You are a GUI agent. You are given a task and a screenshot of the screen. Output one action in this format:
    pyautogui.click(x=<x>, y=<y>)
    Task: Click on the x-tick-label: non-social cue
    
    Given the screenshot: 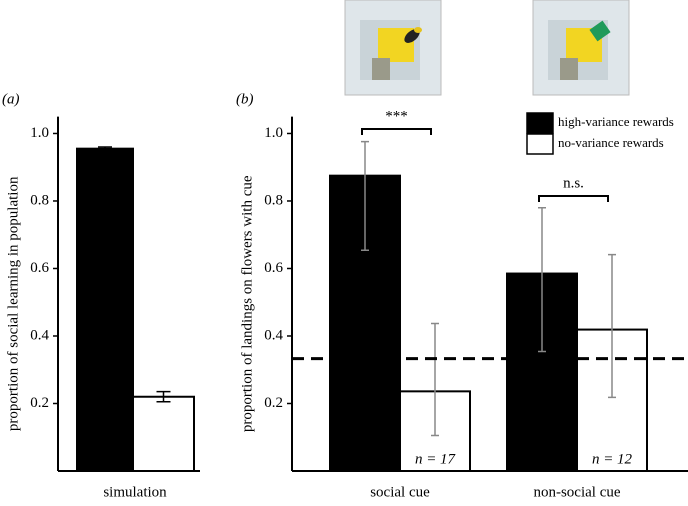 What is the action you would take?
    pyautogui.click(x=576, y=492)
    